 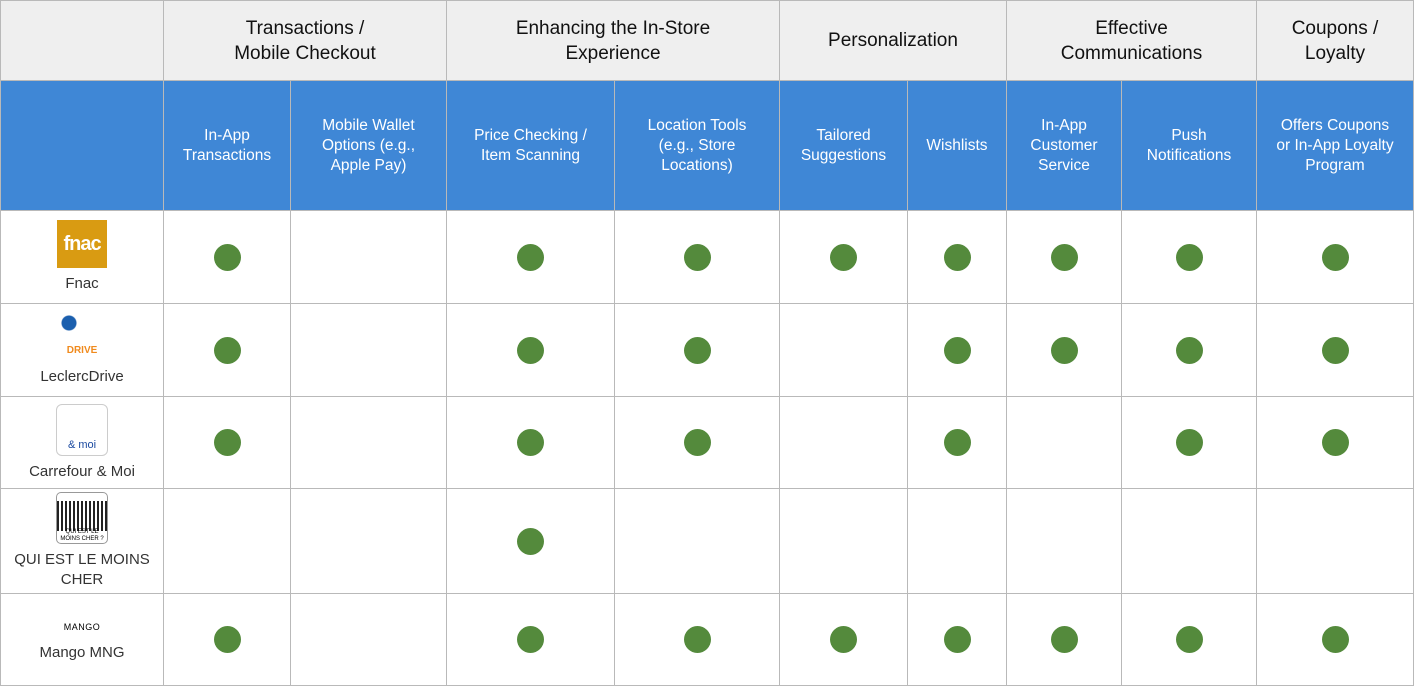 What do you see at coordinates (613, 40) in the screenshot?
I see `group-header: Enhancing the In-Store Experience` at bounding box center [613, 40].